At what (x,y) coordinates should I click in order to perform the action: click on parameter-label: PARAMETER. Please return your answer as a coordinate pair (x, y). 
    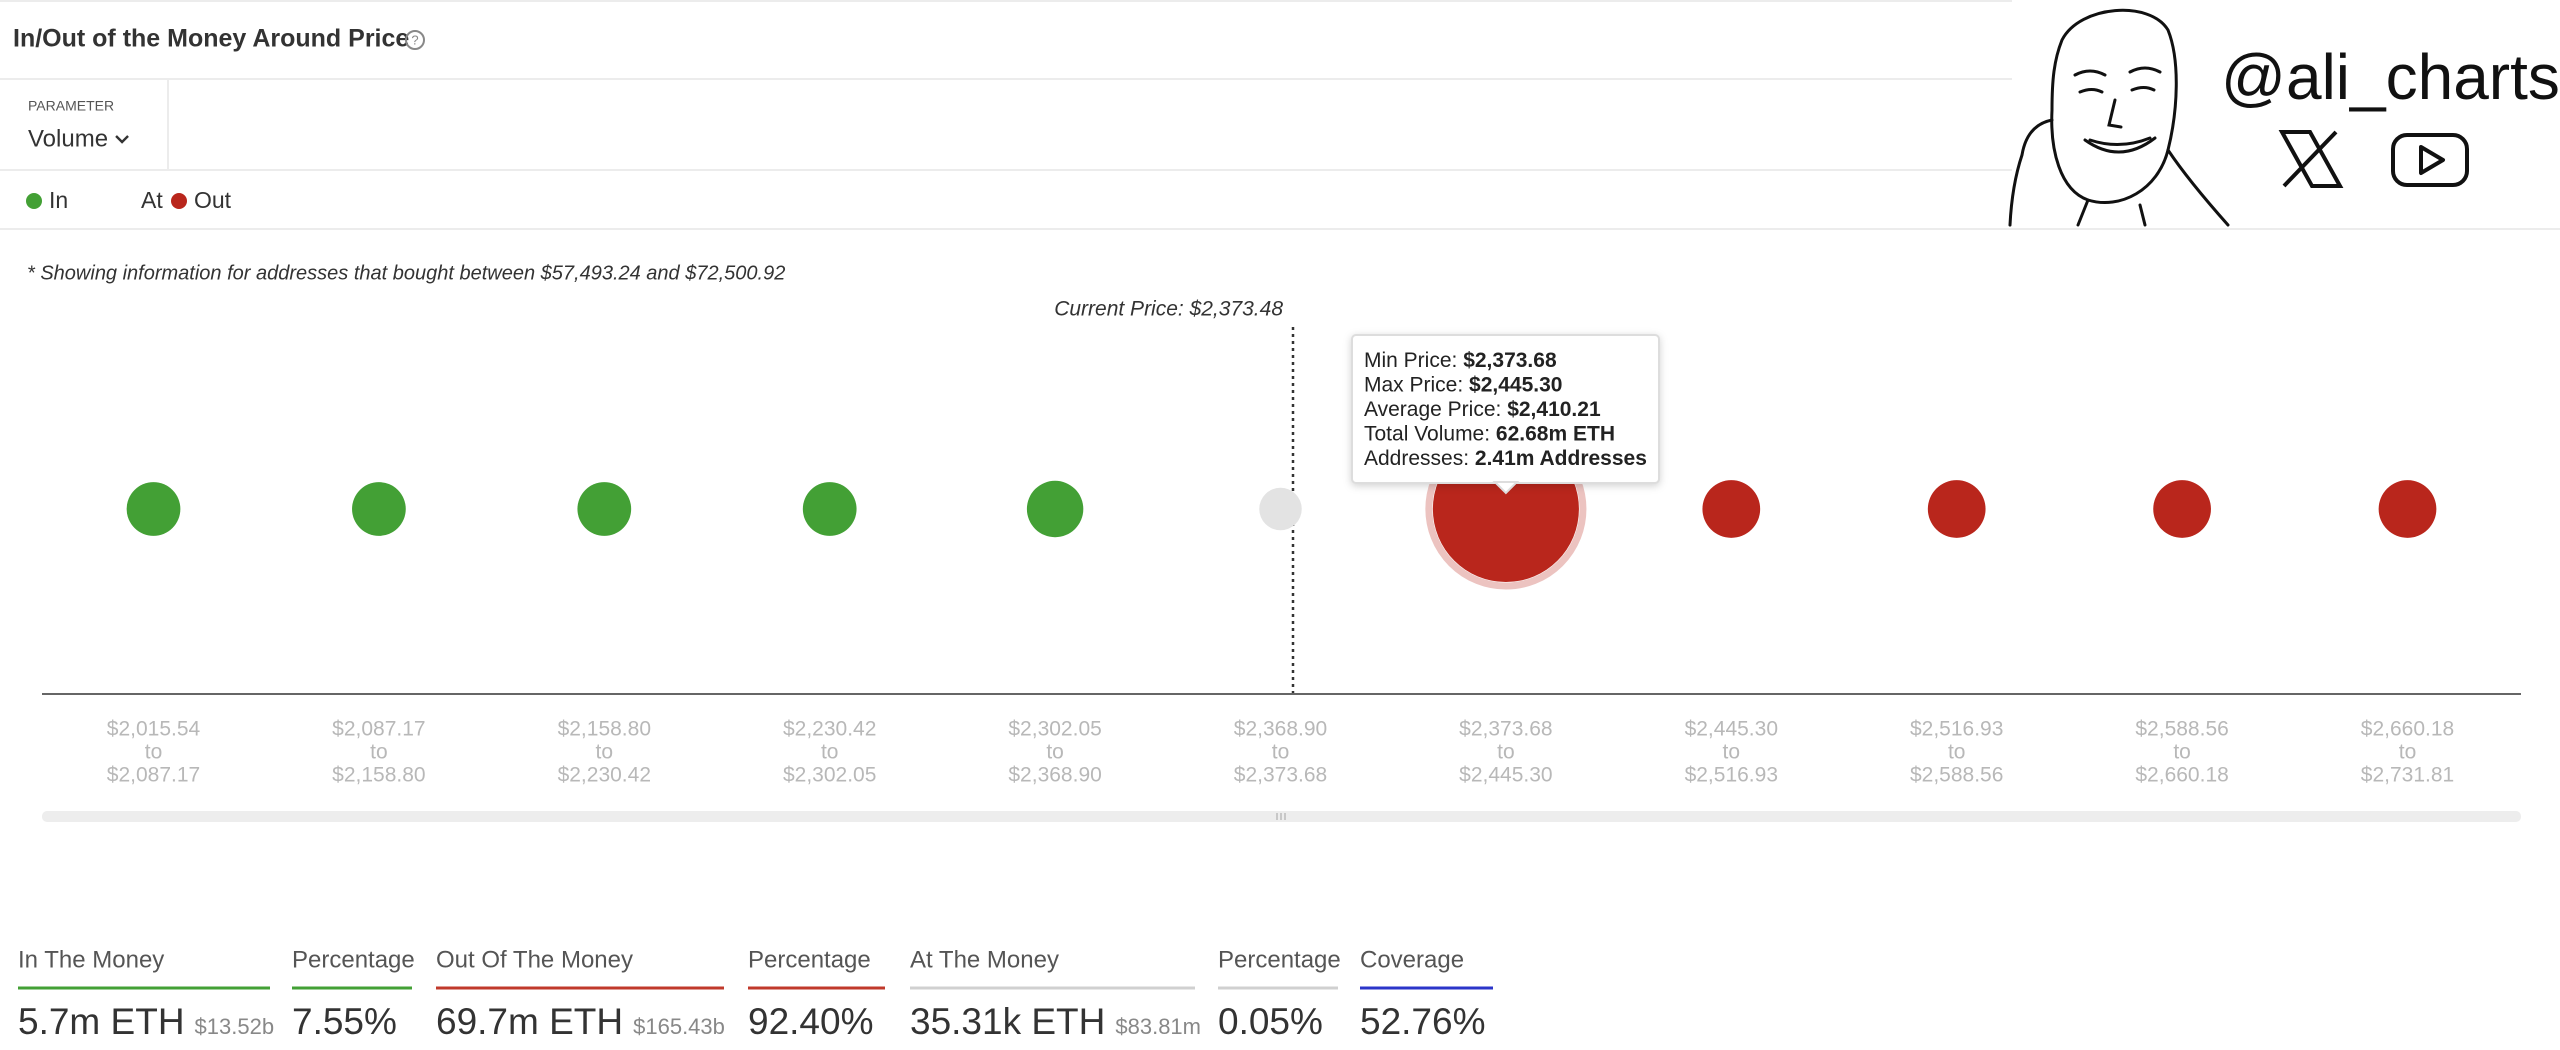
    Looking at the image, I should click on (71, 106).